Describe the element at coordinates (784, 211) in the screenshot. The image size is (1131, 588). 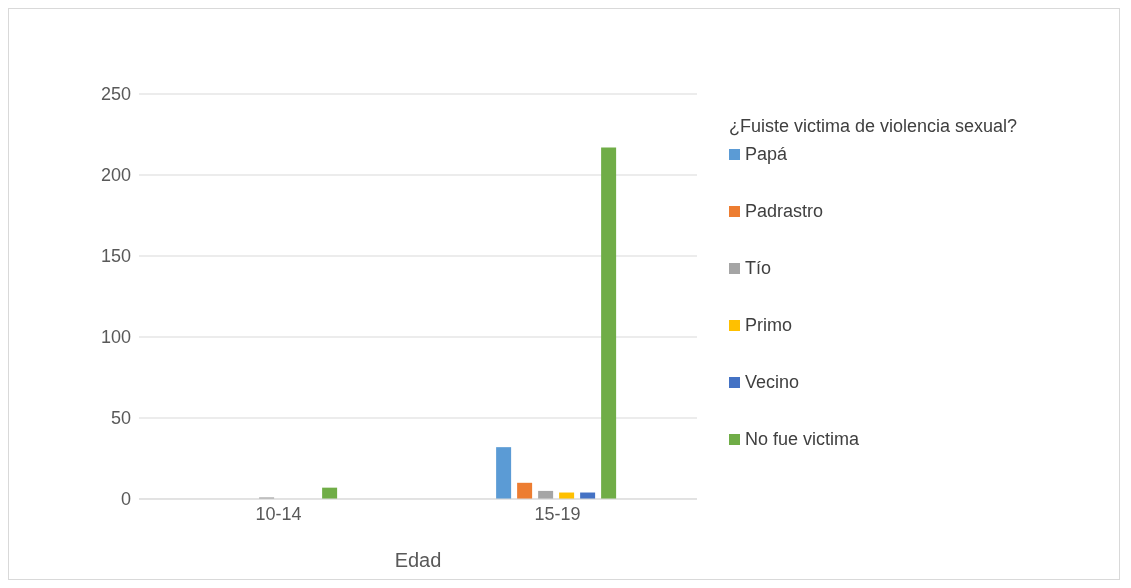
I see `legend-label: Padrastro` at that location.